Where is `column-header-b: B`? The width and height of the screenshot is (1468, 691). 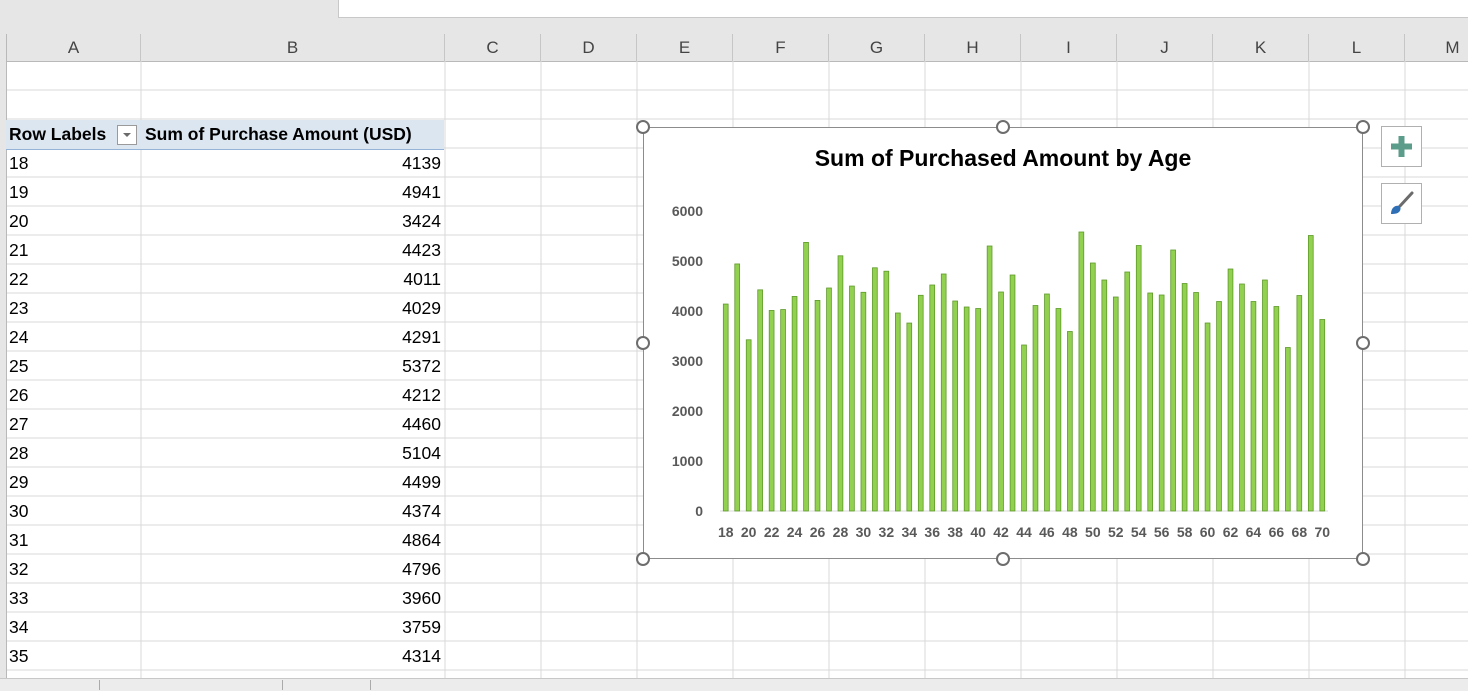 column-header-b: B is located at coordinates (293, 47).